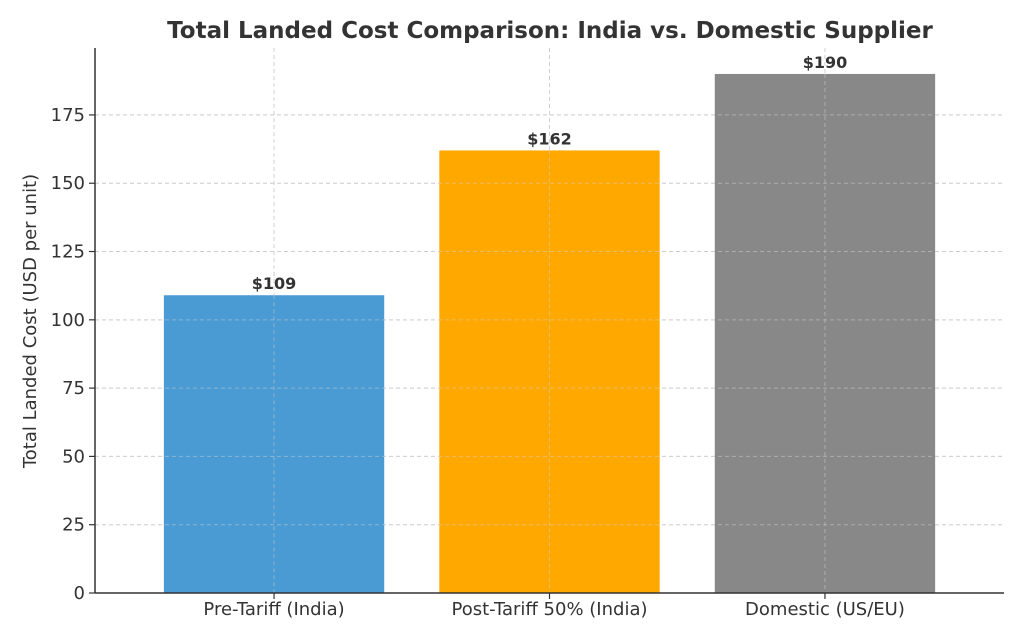 Image resolution: width=1024 pixels, height=640 pixels. I want to click on y-tick-label: 100, so click(68, 320).